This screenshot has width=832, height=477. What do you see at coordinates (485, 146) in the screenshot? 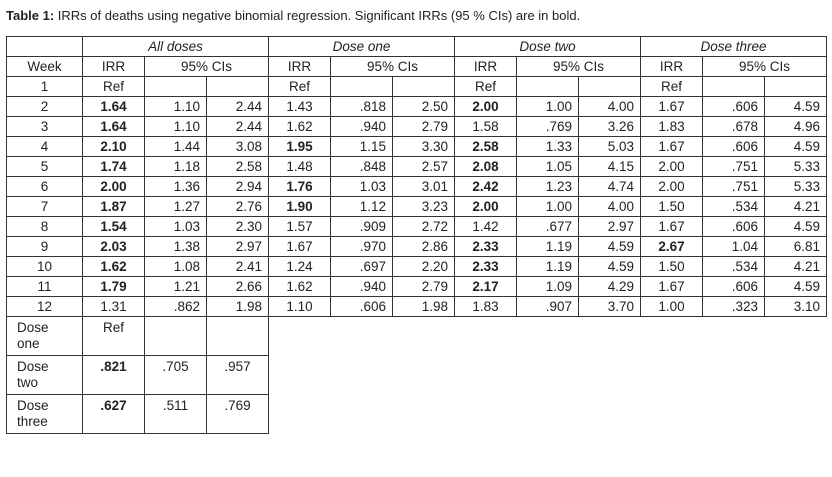
I see `irr-cell: 2.58` at bounding box center [485, 146].